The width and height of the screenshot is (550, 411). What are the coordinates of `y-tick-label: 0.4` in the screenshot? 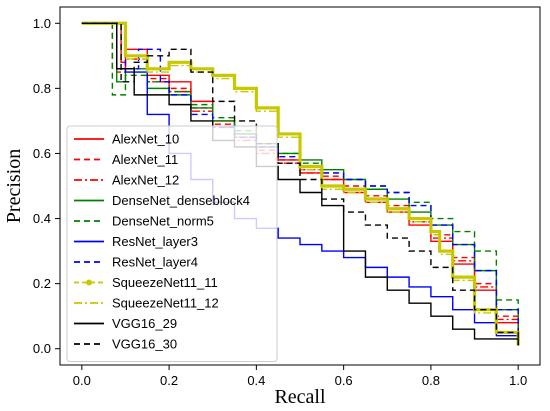 It's located at (42, 218).